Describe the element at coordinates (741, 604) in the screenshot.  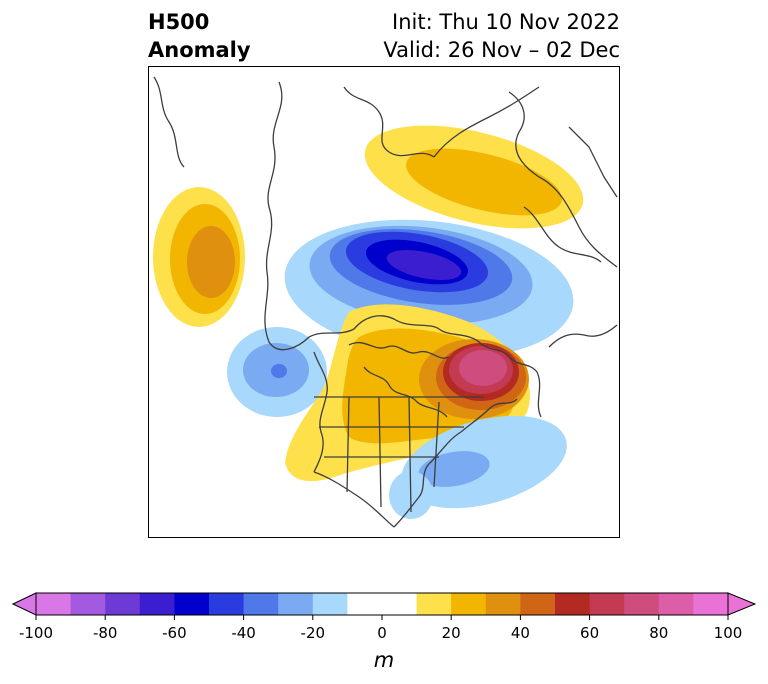
I see `colorbar-extend-max` at that location.